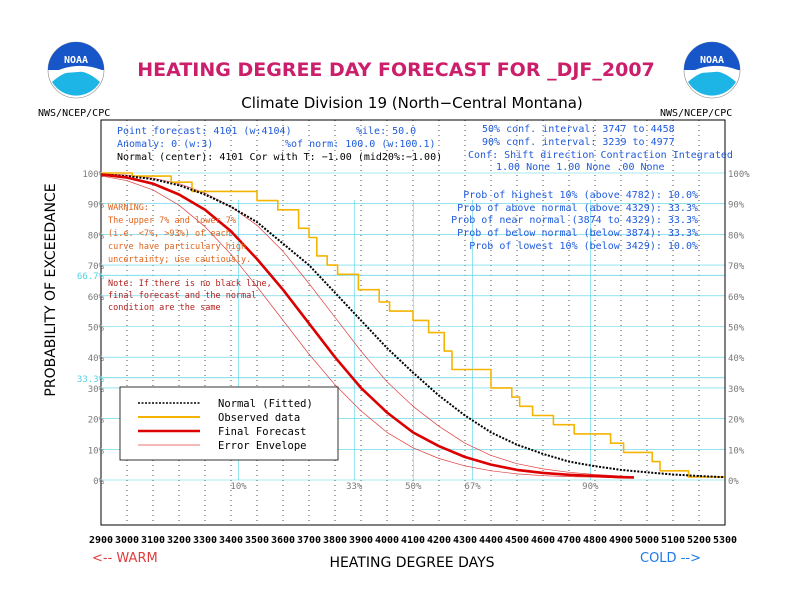 The image size is (792, 612). What do you see at coordinates (387, 540) in the screenshot?
I see `x-tick-label: 4000` at bounding box center [387, 540].